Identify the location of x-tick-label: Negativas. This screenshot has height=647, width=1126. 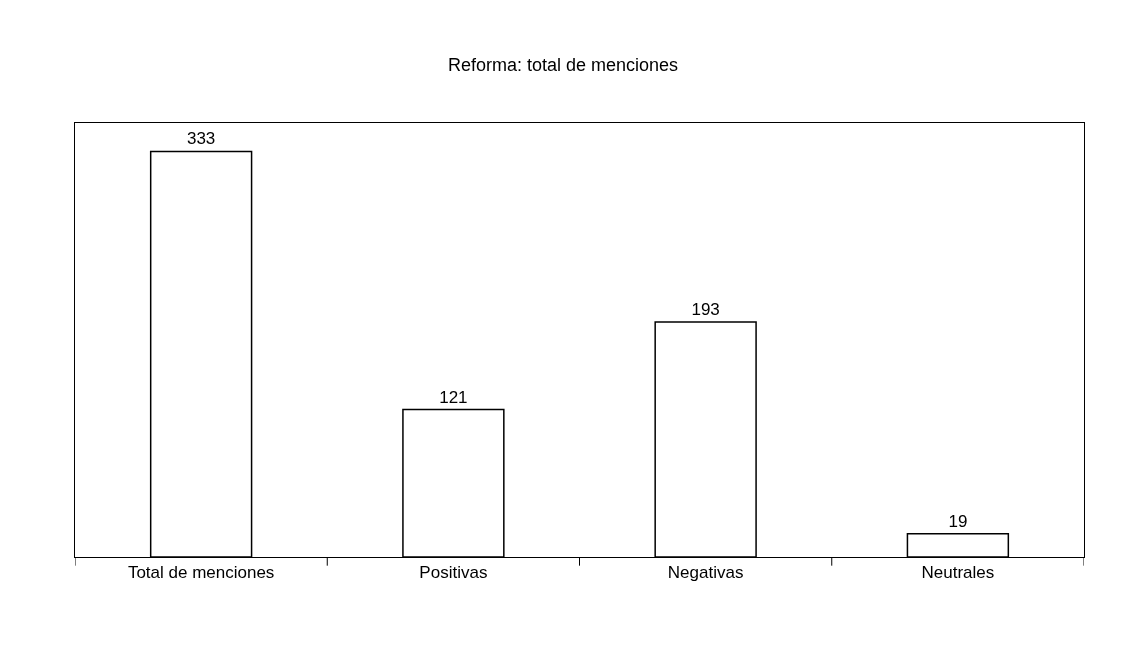
(705, 573).